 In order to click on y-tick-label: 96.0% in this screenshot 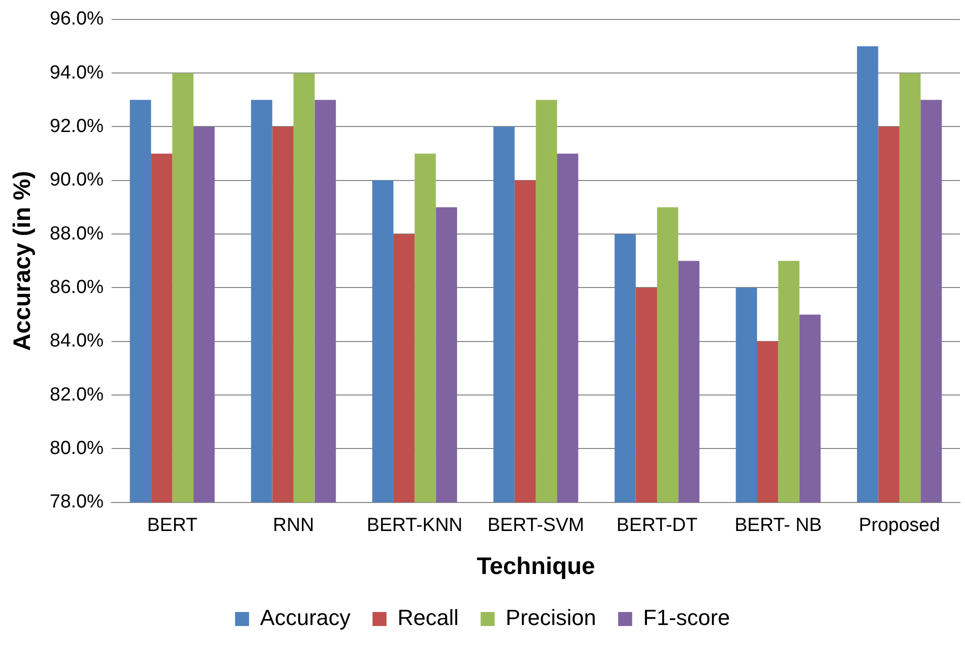, I will do `click(77, 19)`.